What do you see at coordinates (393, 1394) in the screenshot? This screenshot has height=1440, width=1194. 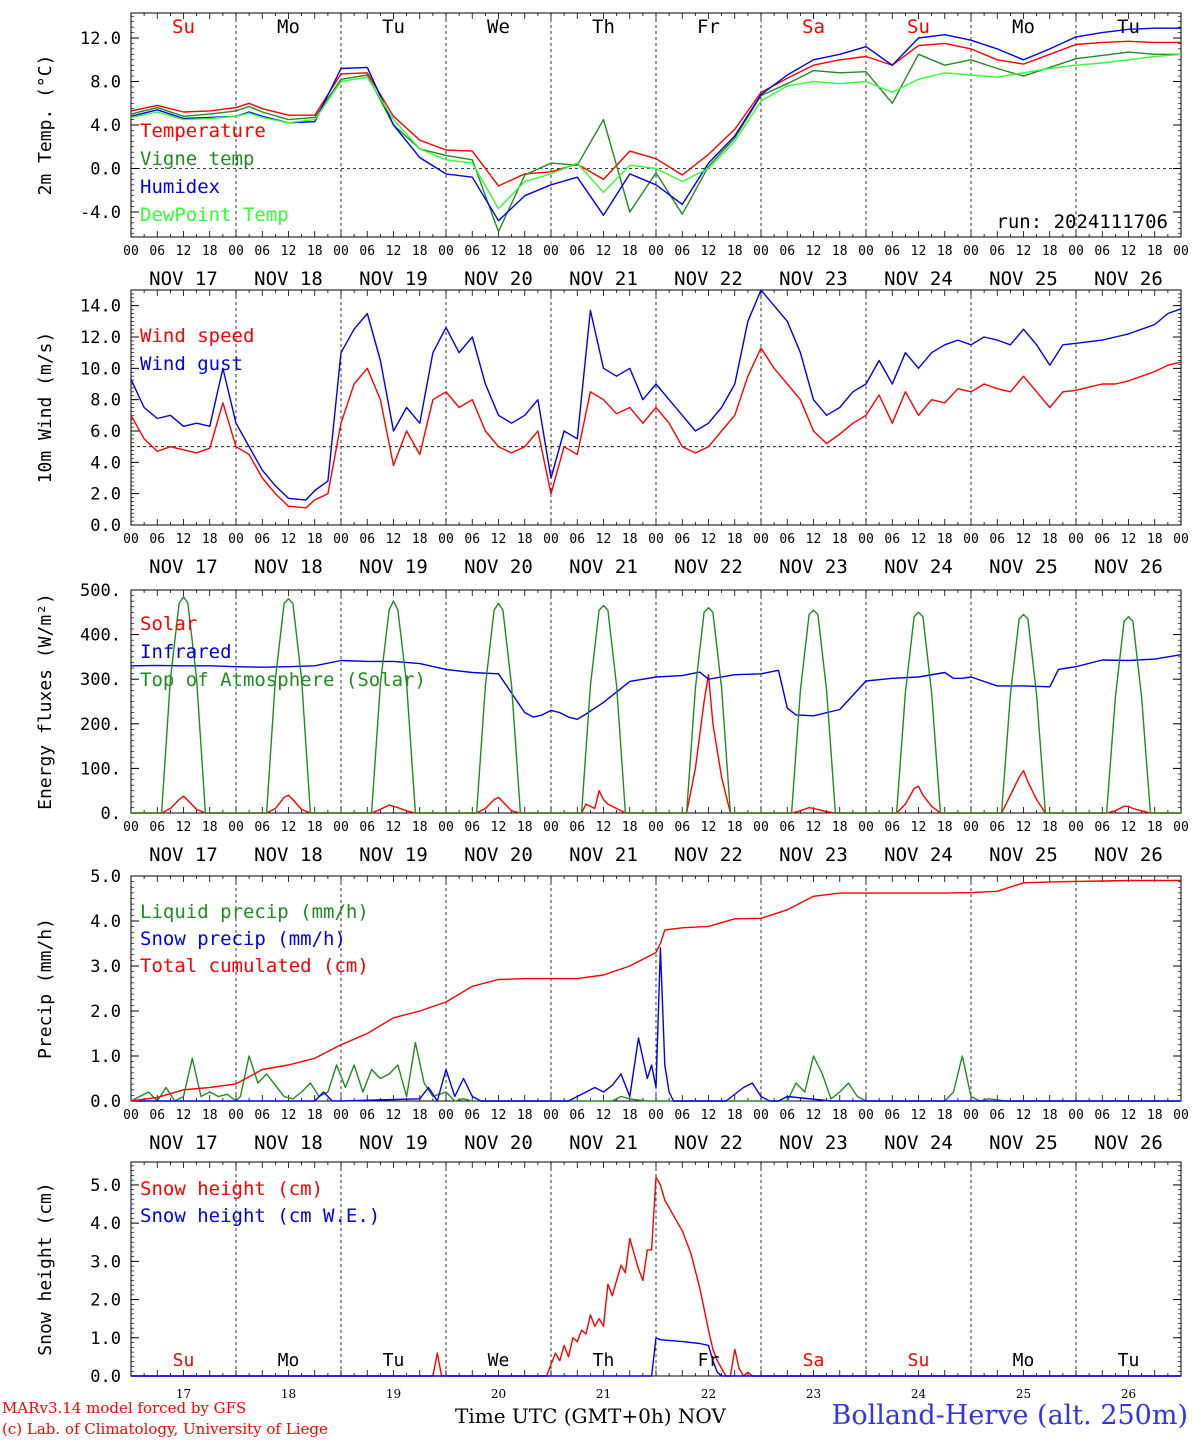 I see `day-number: 19` at bounding box center [393, 1394].